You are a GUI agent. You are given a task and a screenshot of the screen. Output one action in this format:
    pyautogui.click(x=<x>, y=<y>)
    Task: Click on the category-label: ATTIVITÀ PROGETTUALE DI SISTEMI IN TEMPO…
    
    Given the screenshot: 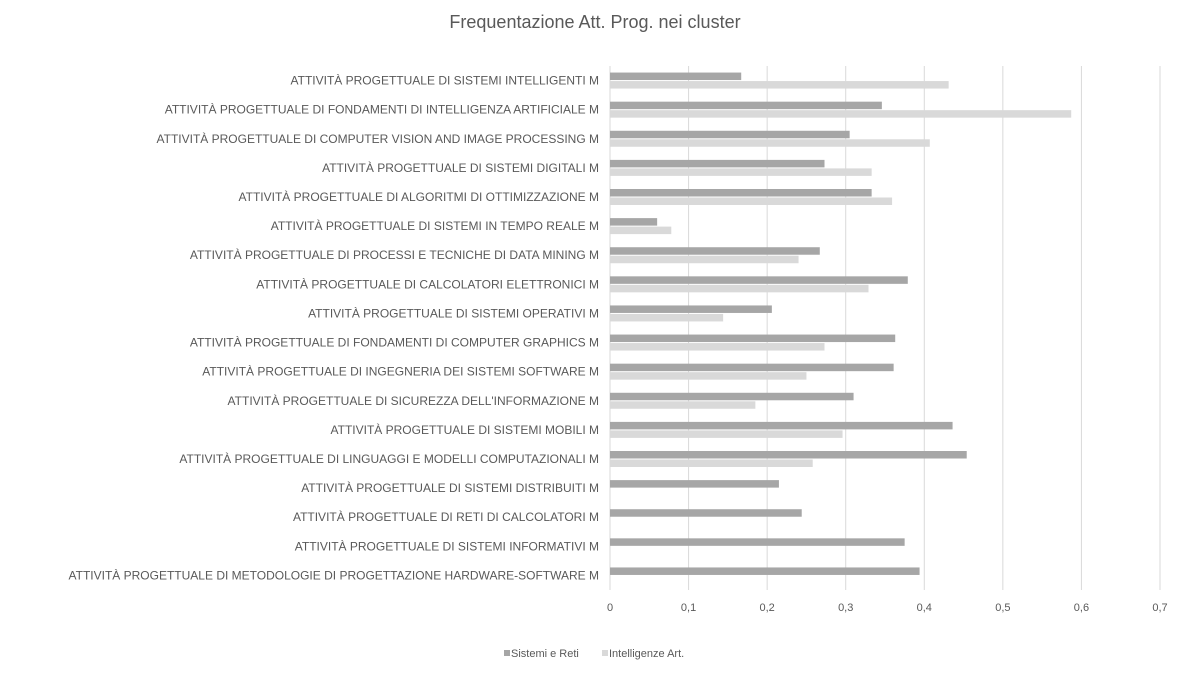 What is the action you would take?
    pyautogui.click(x=435, y=225)
    